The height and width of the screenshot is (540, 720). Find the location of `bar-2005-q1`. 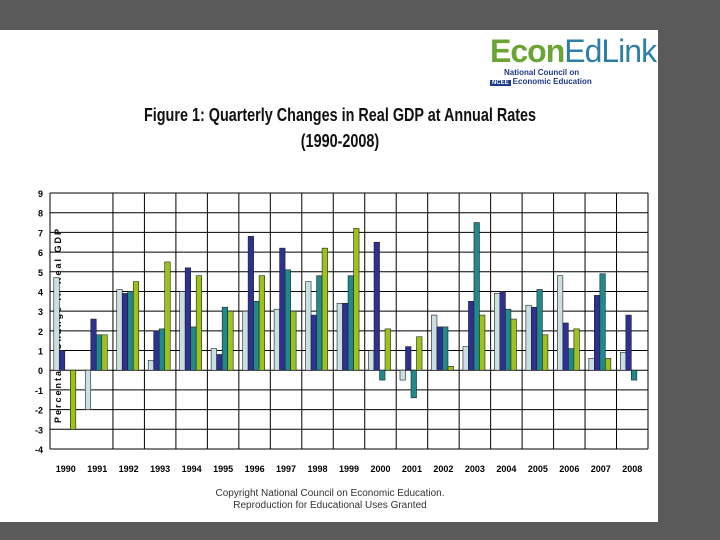

bar-2005-q1 is located at coordinates (528, 337).